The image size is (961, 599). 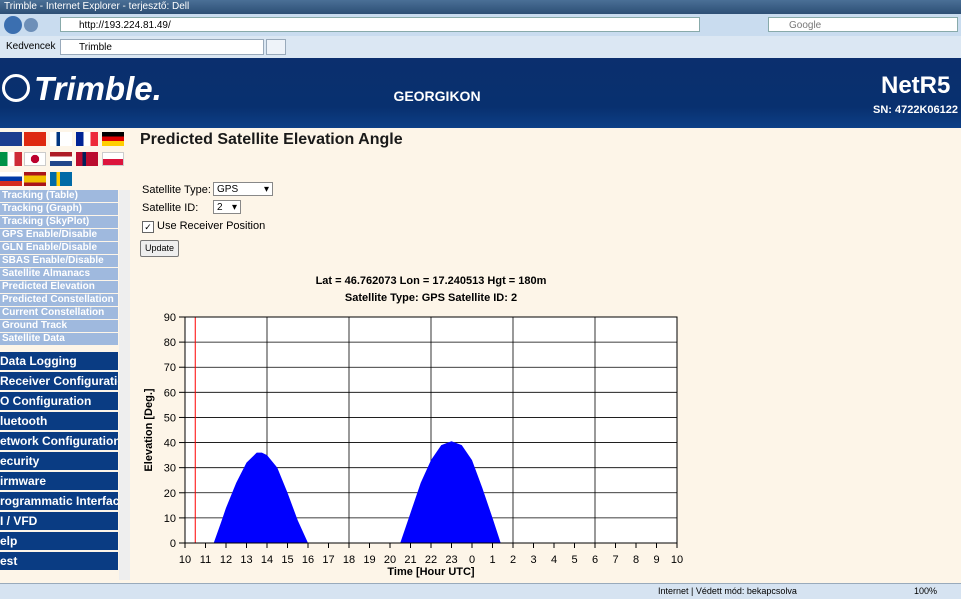 I want to click on submenu-item: Tracking (SkyPlot), so click(x=59, y=222).